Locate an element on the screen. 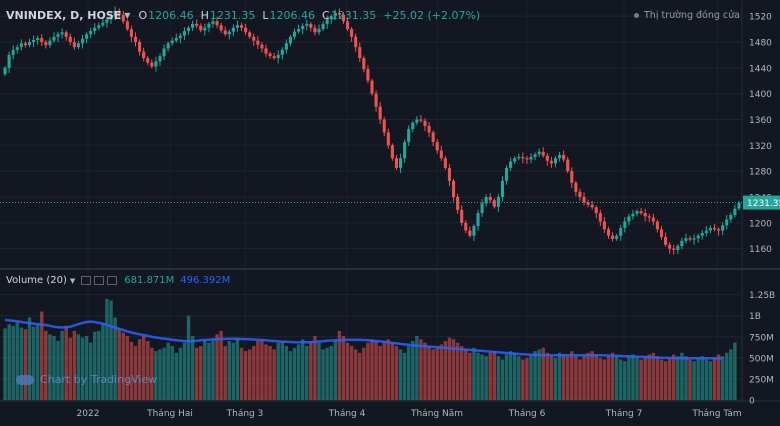 The height and width of the screenshot is (426, 780). settings-icon is located at coordinates (99, 280).